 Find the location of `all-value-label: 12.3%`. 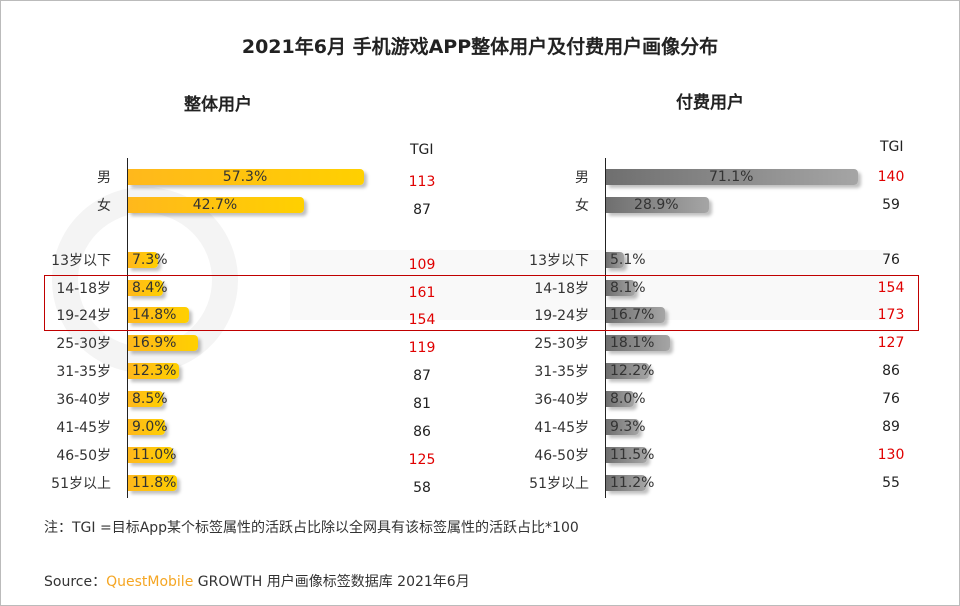

all-value-label: 12.3% is located at coordinates (154, 371).